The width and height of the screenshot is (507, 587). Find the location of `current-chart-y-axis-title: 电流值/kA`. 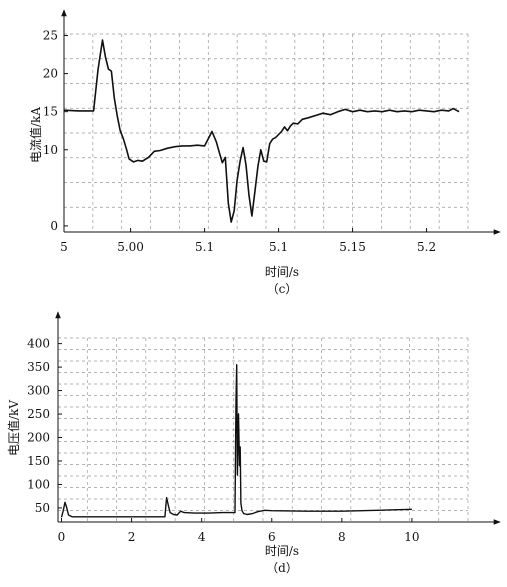

current-chart-y-axis-title: 电流值/kA is located at coordinates (35, 135).